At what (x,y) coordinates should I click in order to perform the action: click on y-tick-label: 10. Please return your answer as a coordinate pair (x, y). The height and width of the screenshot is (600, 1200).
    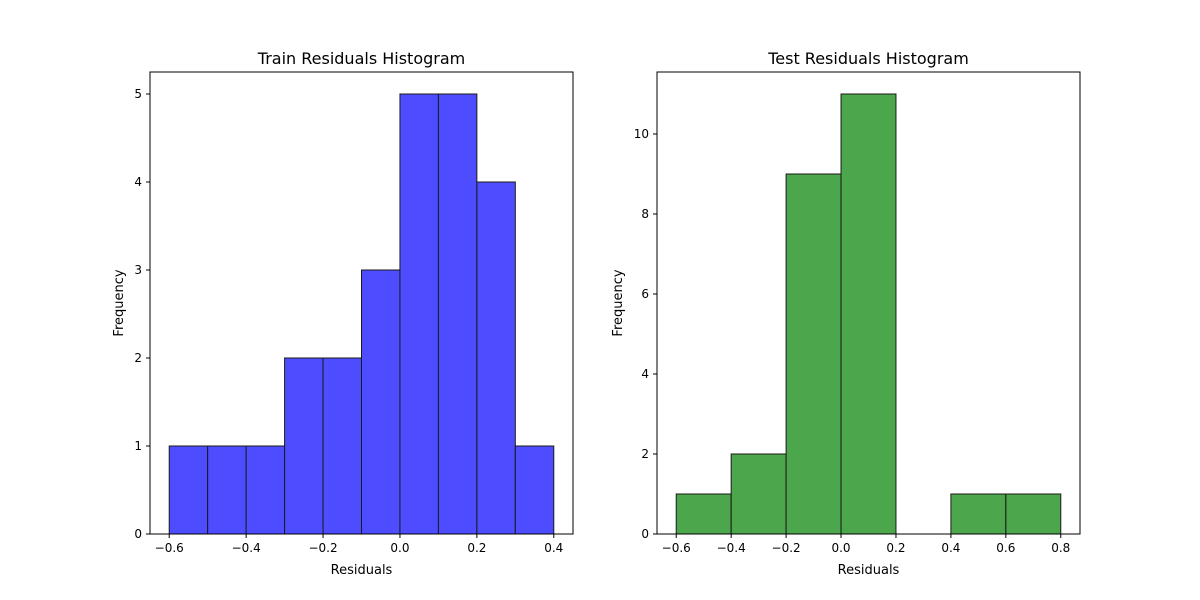
    Looking at the image, I should click on (641, 134).